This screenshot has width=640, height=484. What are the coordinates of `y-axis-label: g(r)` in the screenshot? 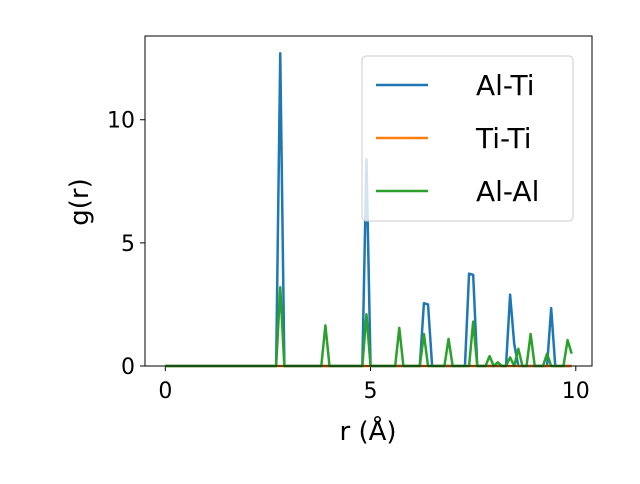 It's located at (80, 201).